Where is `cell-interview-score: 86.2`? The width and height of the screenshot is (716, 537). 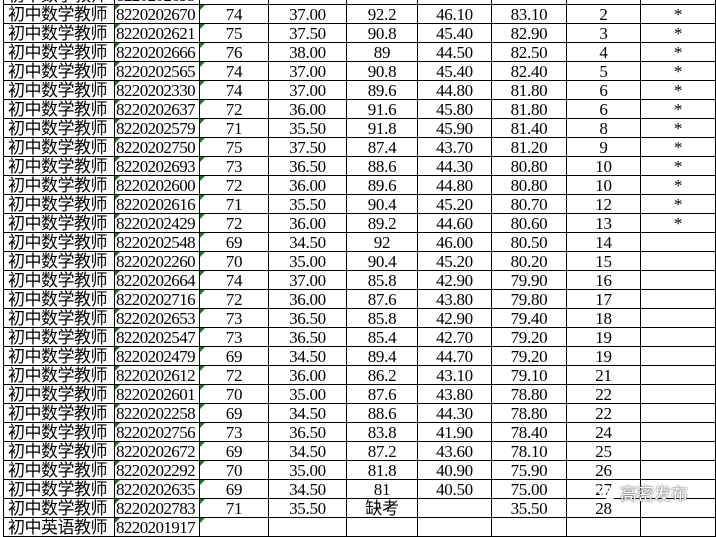
cell-interview-score: 86.2 is located at coordinates (382, 375).